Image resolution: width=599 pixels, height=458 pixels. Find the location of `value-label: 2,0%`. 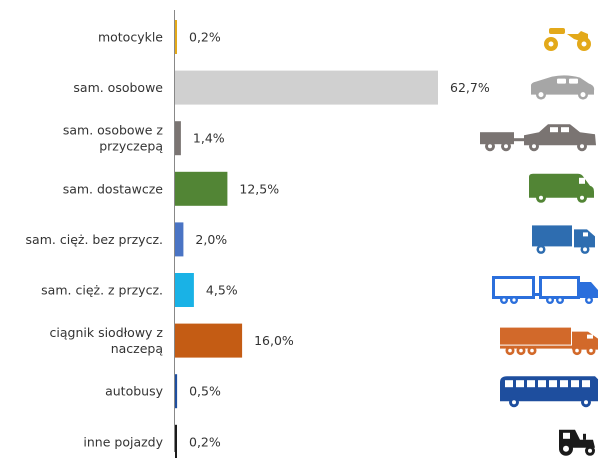

value-label: 2,0% is located at coordinates (211, 239).